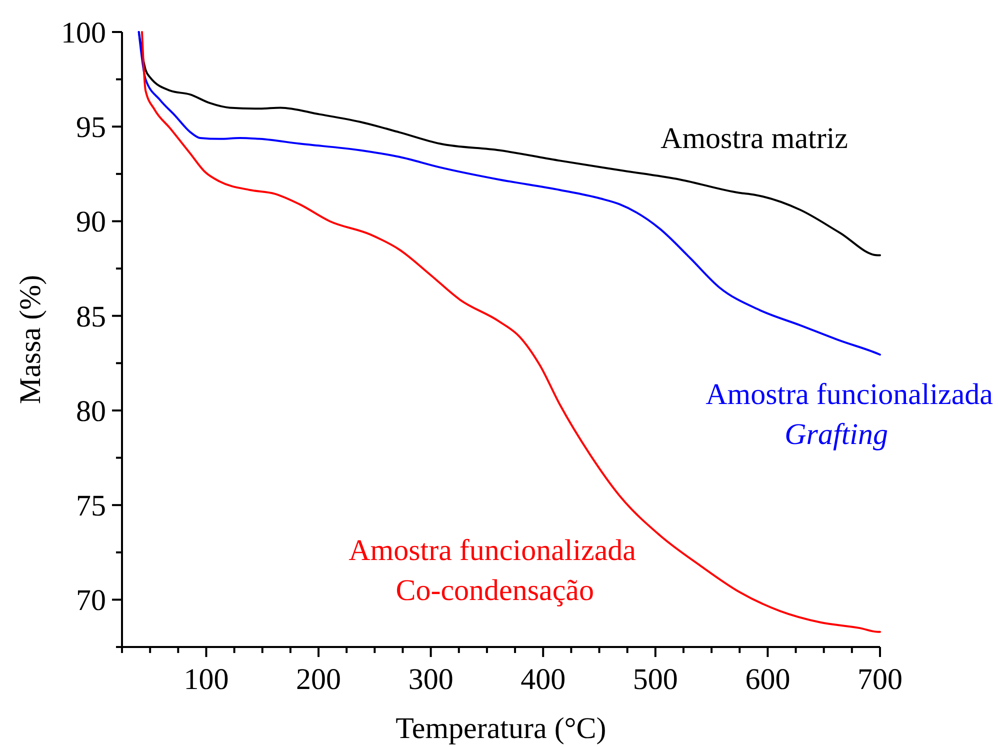 This screenshot has width=998, height=747. Describe the element at coordinates (880, 679) in the screenshot. I see `x-tick-label: 700` at that location.